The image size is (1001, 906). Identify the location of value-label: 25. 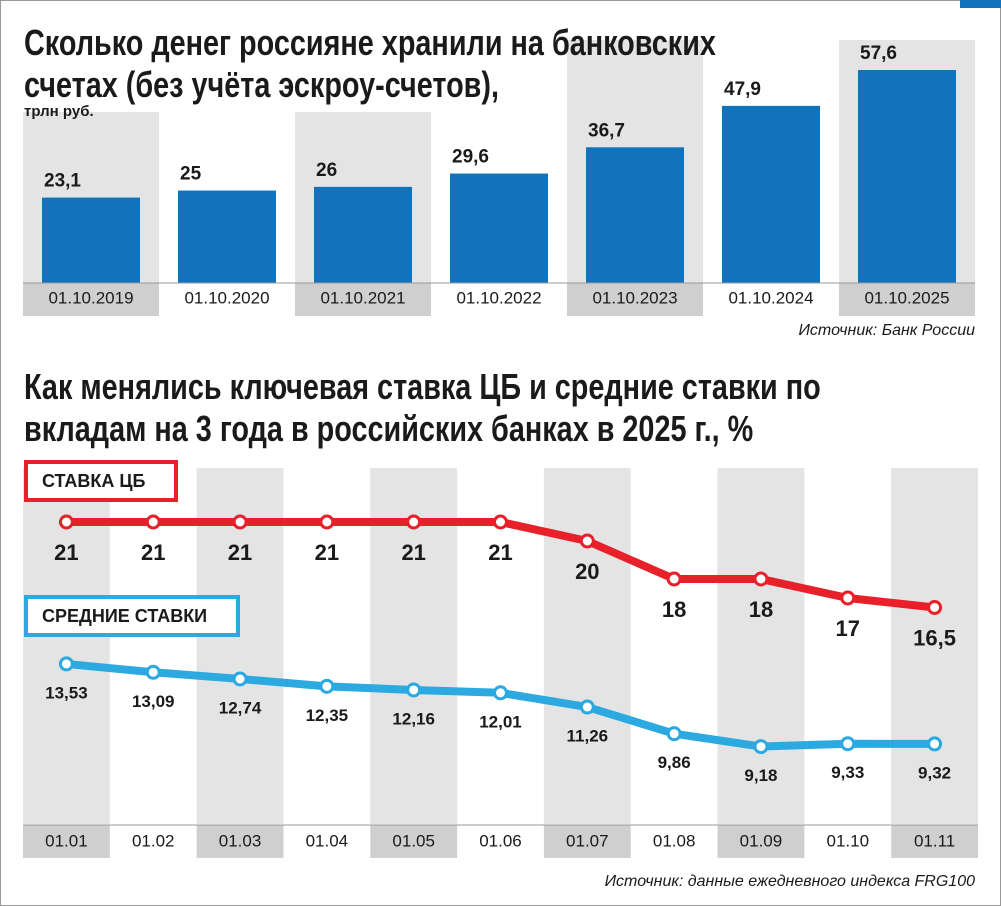
(191, 174).